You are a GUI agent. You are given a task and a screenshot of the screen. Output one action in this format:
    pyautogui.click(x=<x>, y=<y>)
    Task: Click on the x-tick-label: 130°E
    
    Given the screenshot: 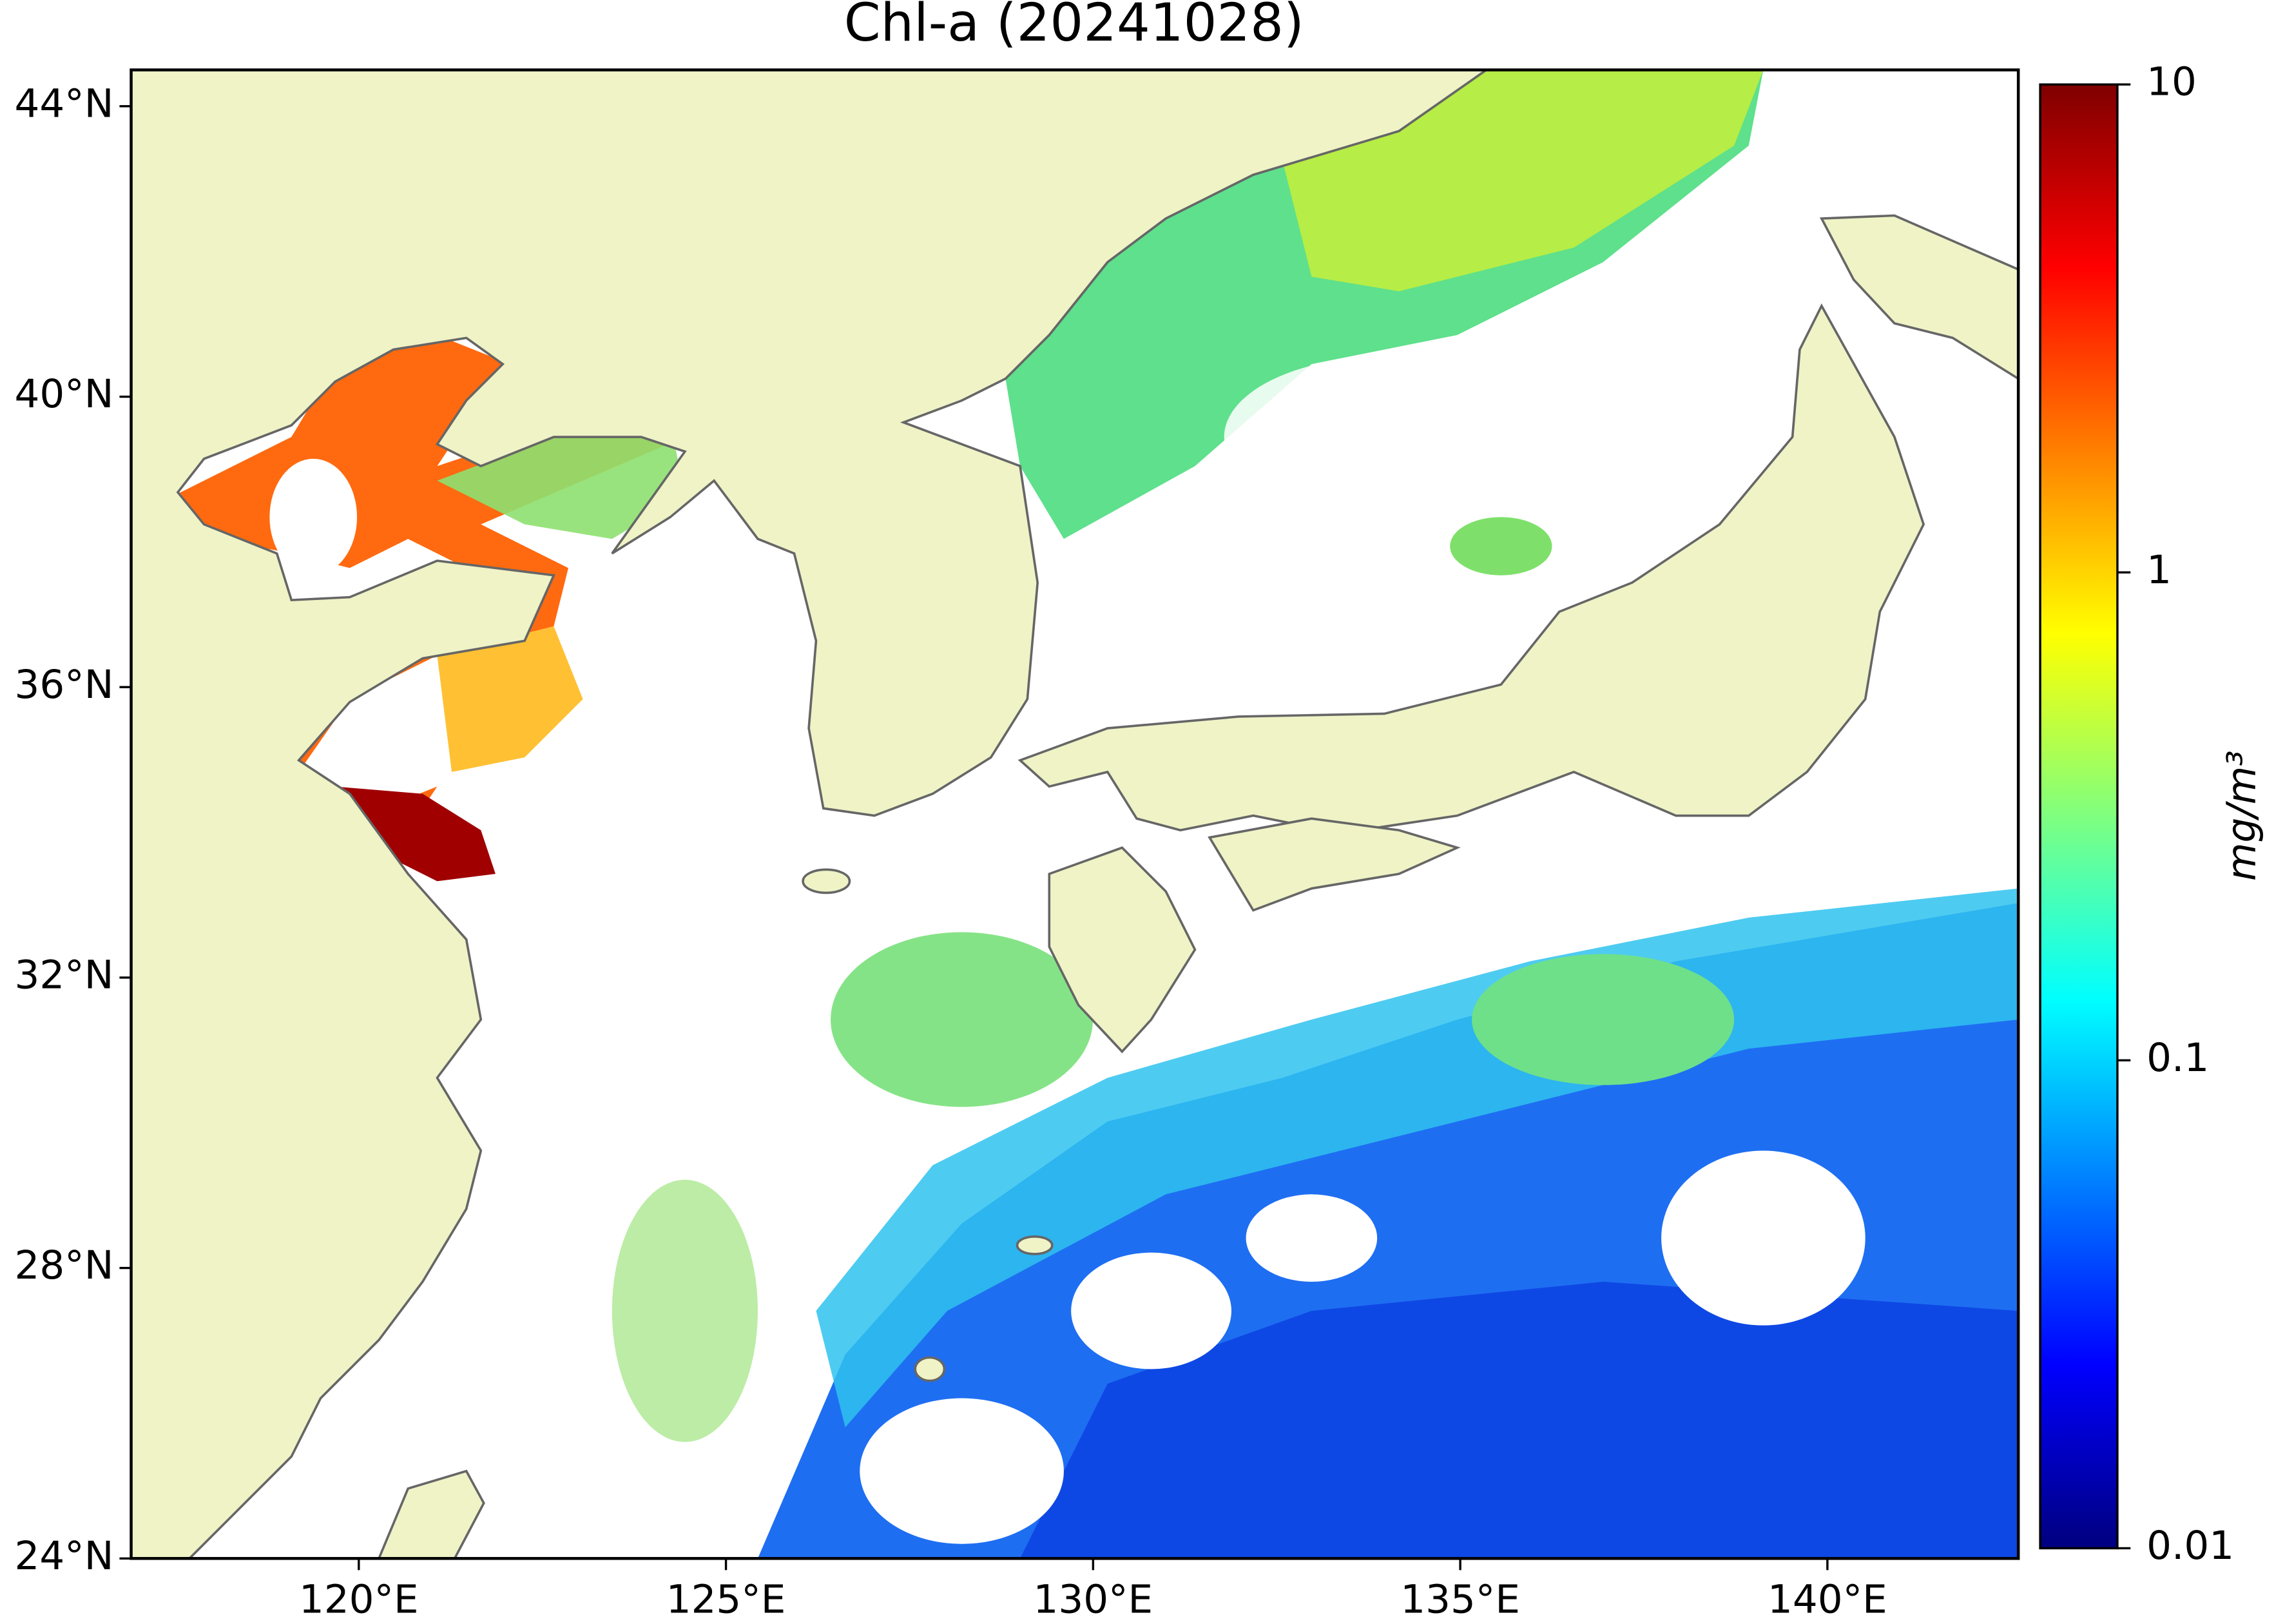 What is the action you would take?
    pyautogui.click(x=1093, y=1600)
    